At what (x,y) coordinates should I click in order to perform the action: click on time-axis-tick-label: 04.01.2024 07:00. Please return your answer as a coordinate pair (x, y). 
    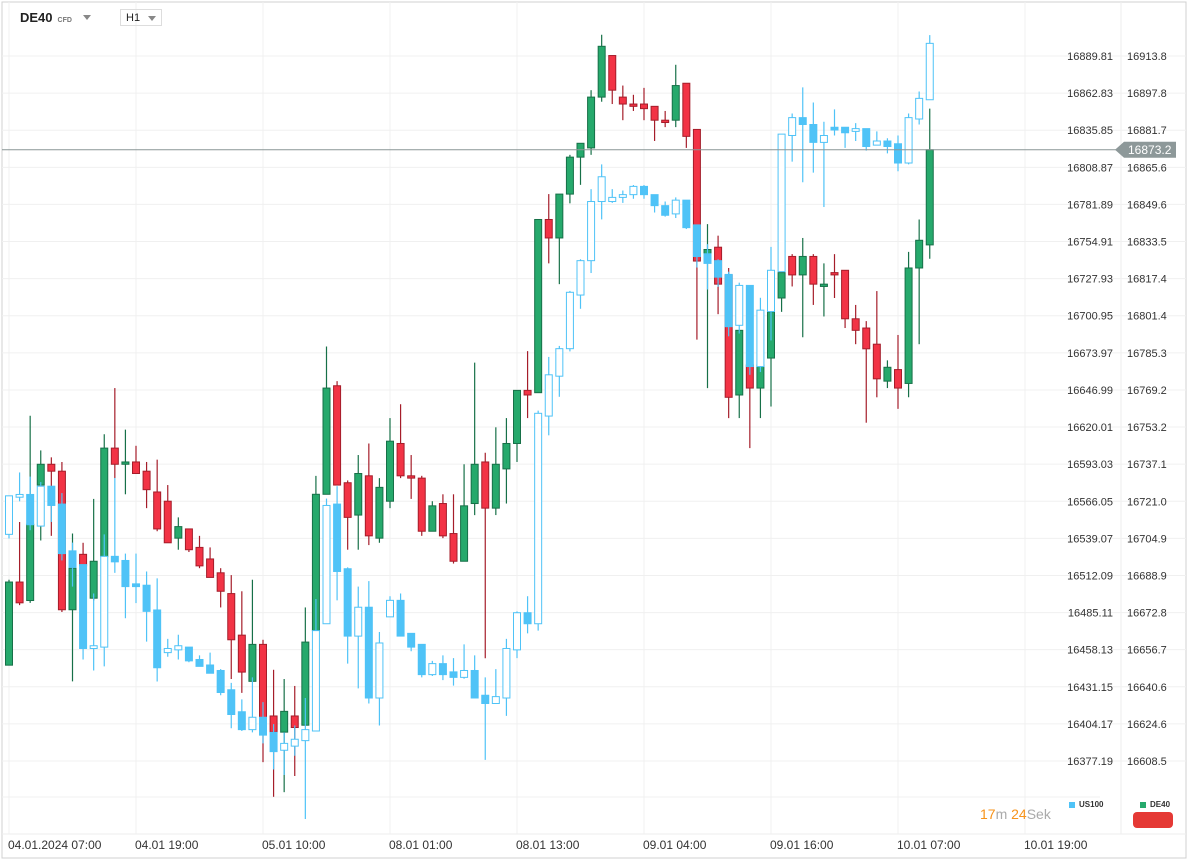
    Looking at the image, I should click on (55, 845).